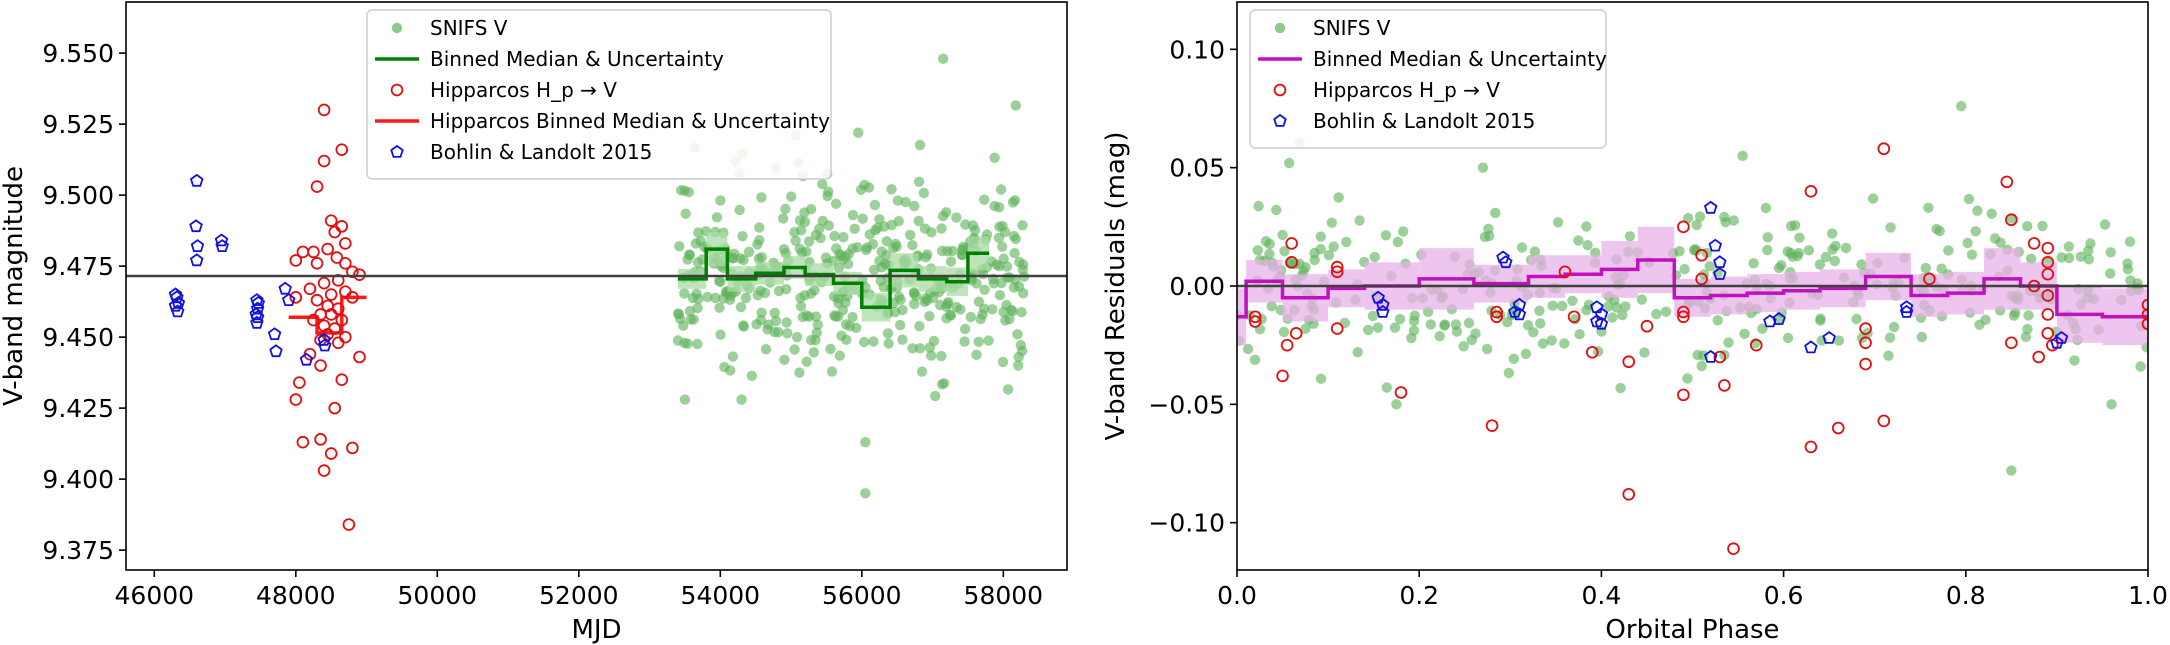 The width and height of the screenshot is (2170, 645). What do you see at coordinates (1197, 168) in the screenshot?
I see `y-tick-label: 0.05` at bounding box center [1197, 168].